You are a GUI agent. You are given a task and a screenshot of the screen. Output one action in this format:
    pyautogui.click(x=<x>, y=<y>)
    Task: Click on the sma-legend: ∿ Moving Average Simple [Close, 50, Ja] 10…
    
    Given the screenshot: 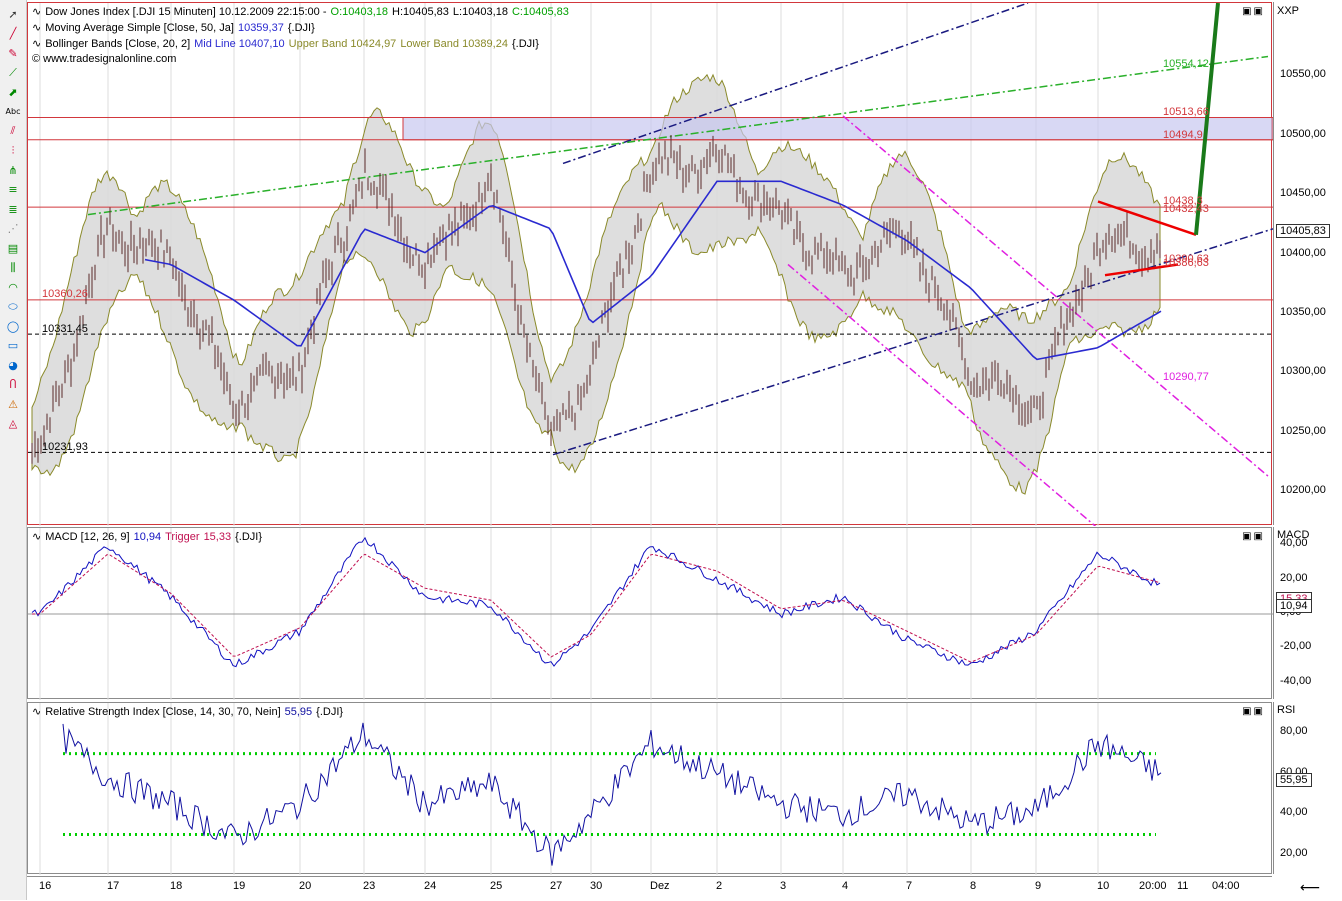 What is the action you would take?
    pyautogui.click(x=175, y=27)
    